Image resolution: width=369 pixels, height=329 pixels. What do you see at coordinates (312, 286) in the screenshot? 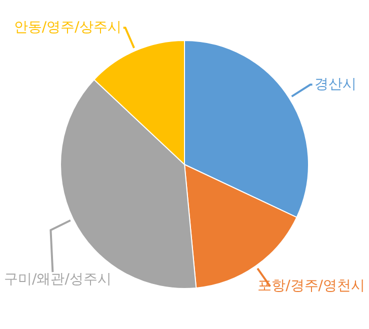
I see `slice-label: 포항/경주/영천시` at bounding box center [312, 286].